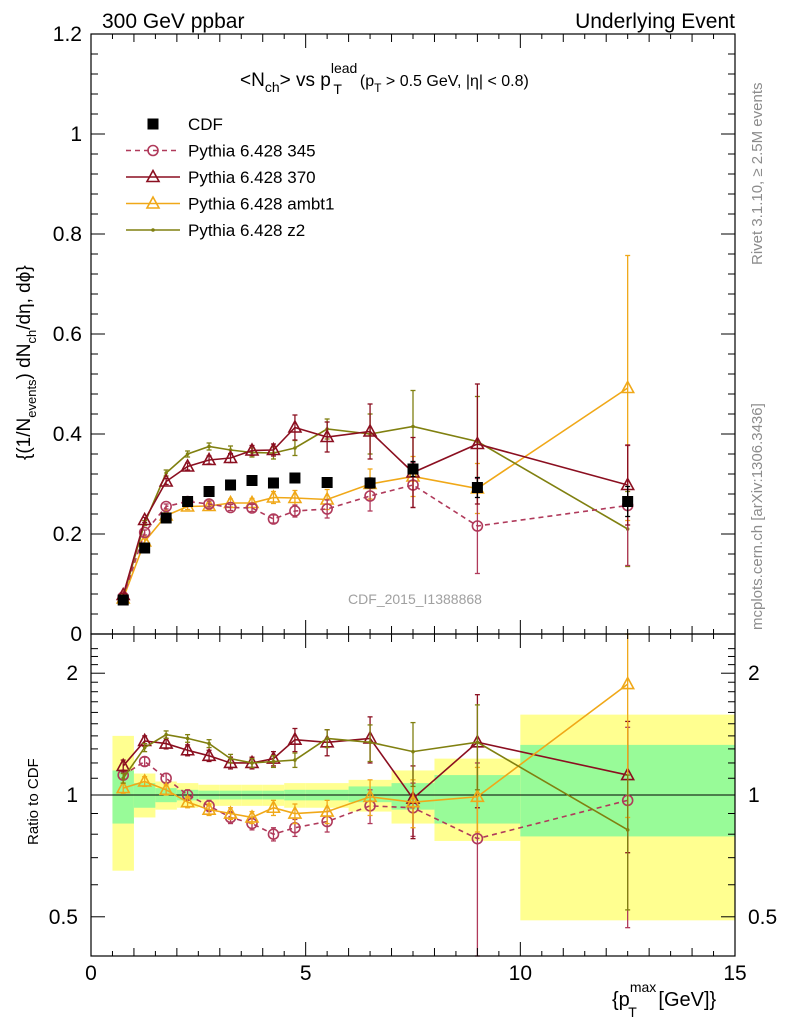 The height and width of the screenshot is (1024, 786). What do you see at coordinates (520, 973) in the screenshot?
I see `x-tick-label: 10` at bounding box center [520, 973].